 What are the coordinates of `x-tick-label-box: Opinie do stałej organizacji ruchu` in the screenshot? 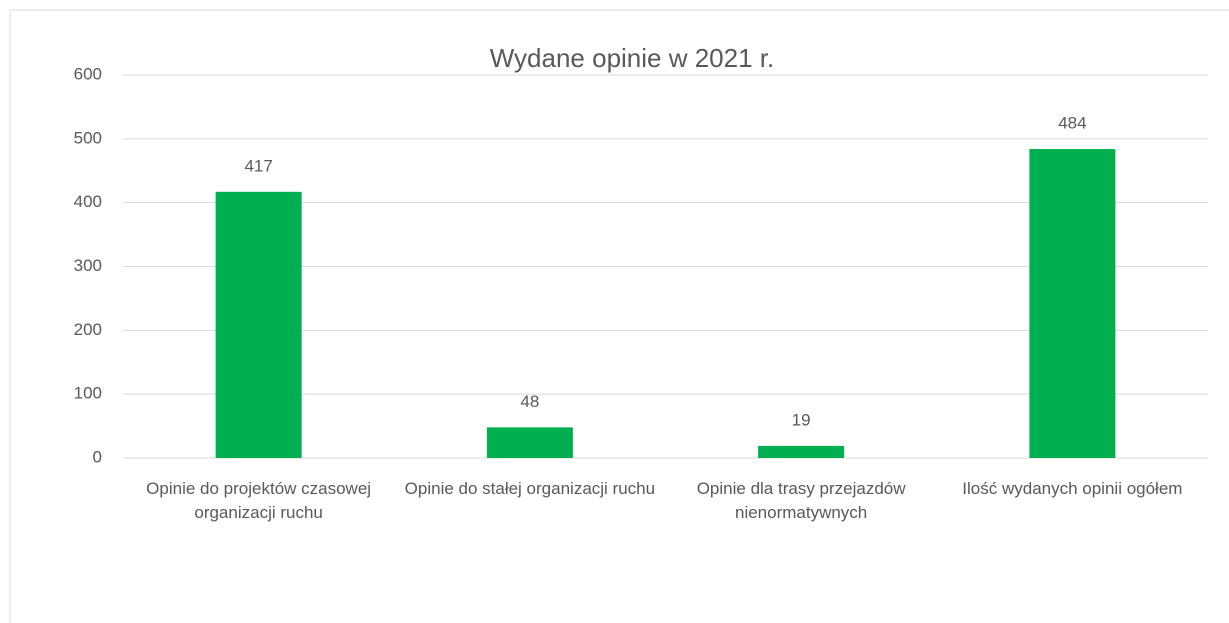 It's located at (530, 488).